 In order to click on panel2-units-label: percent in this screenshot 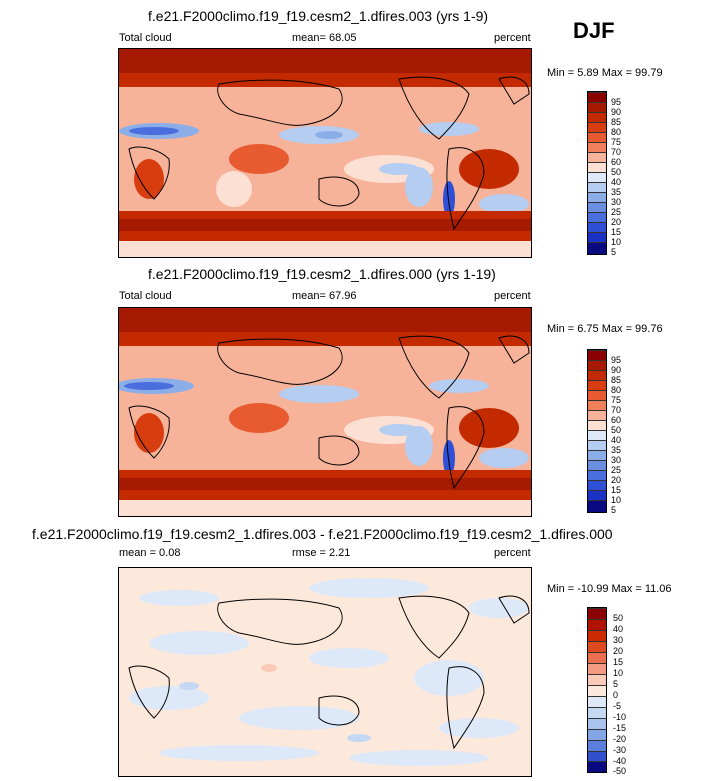, I will do `click(512, 296)`.